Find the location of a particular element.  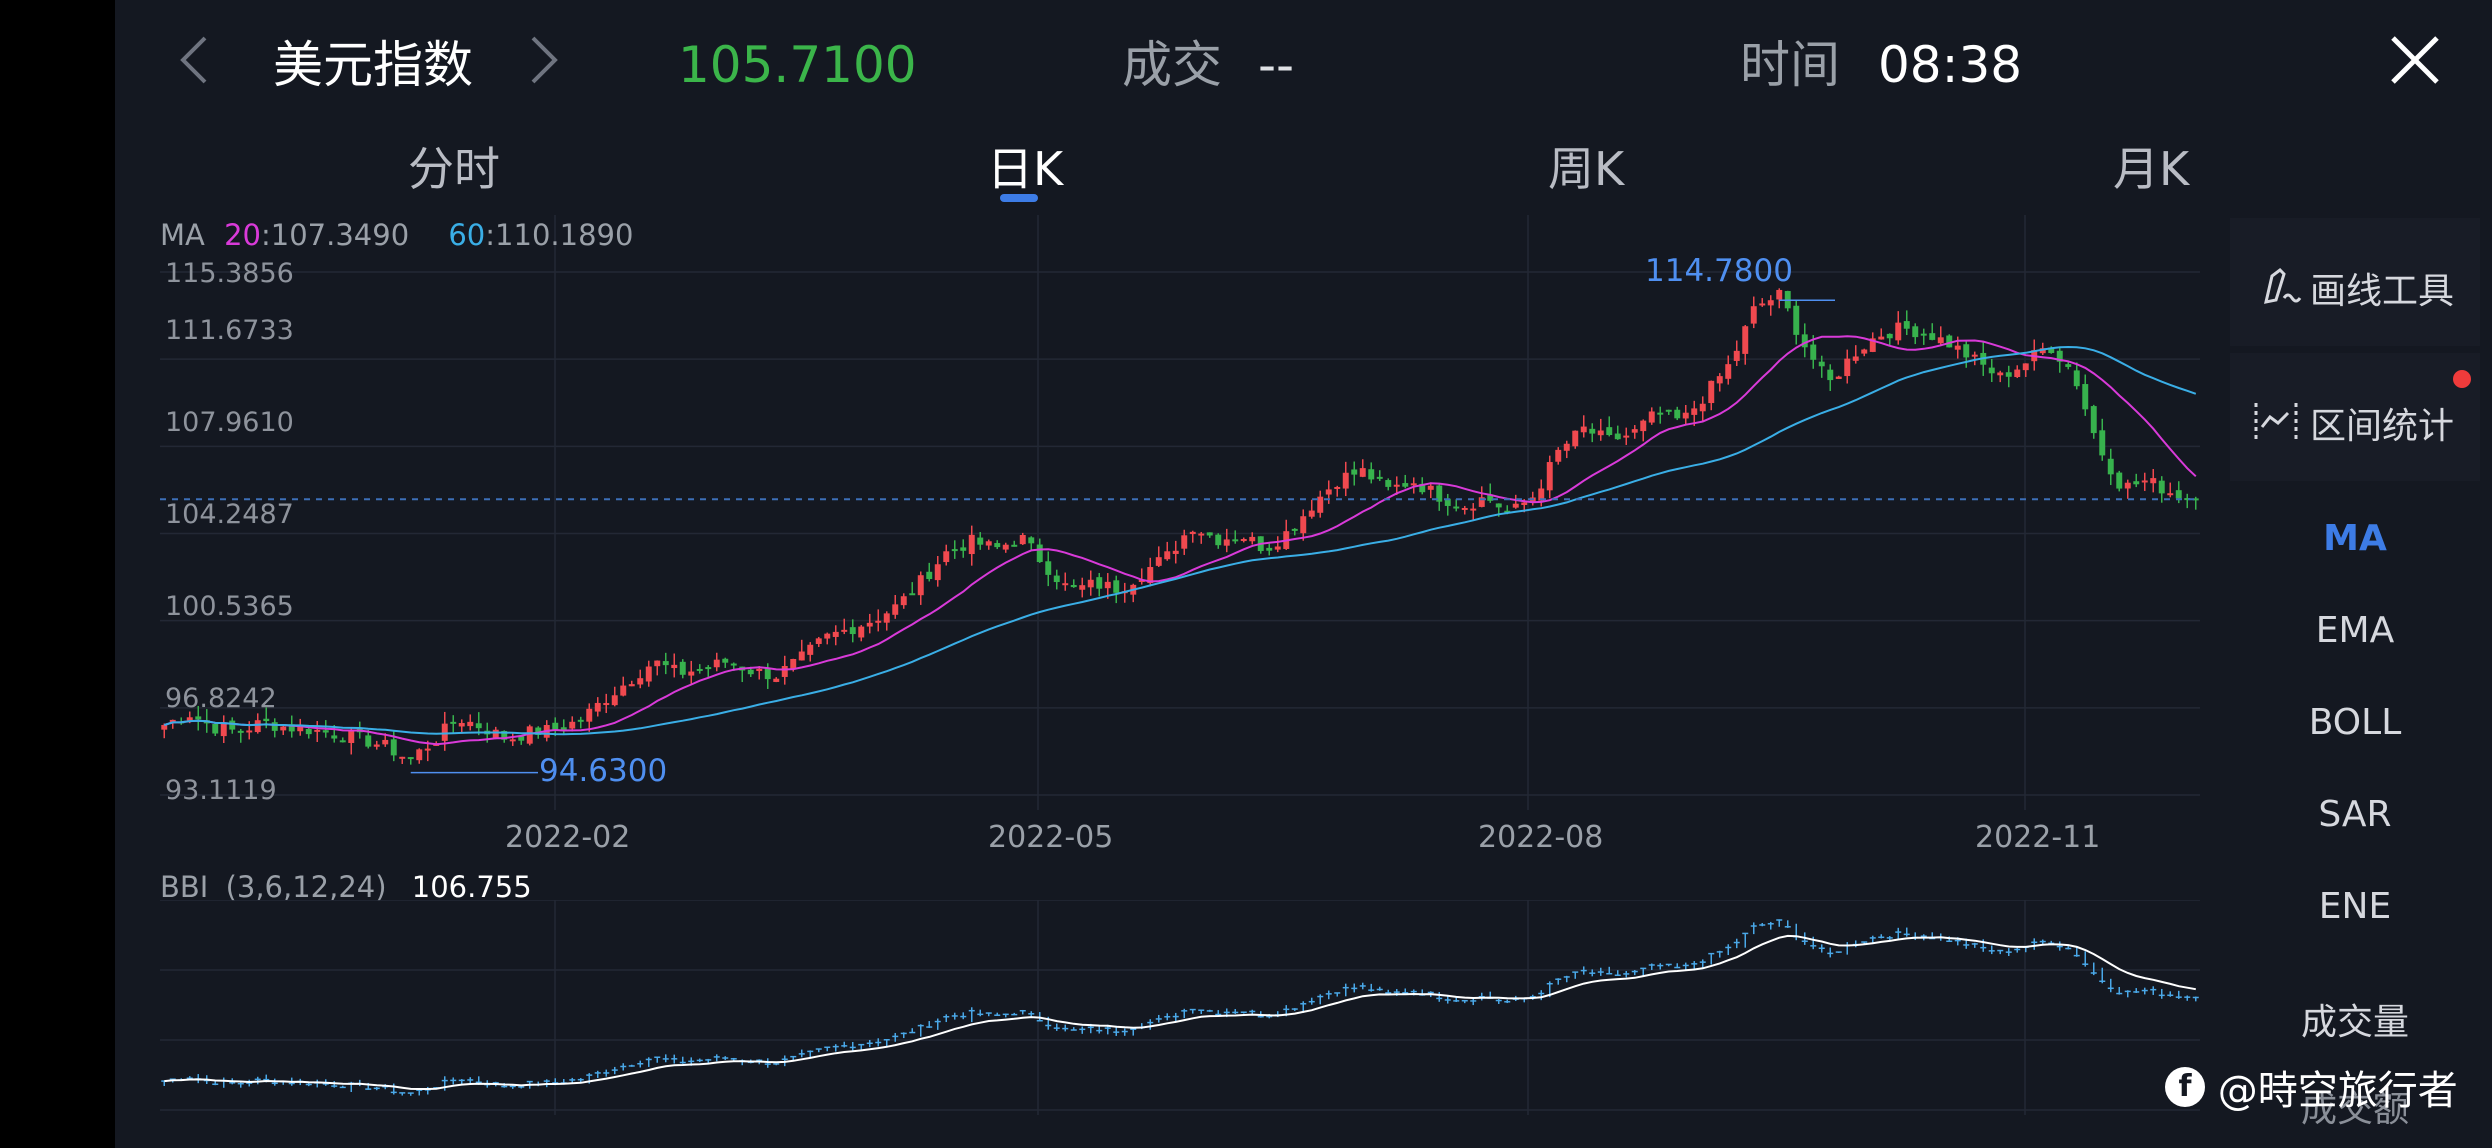

ma20-period: 20 is located at coordinates (242, 235).